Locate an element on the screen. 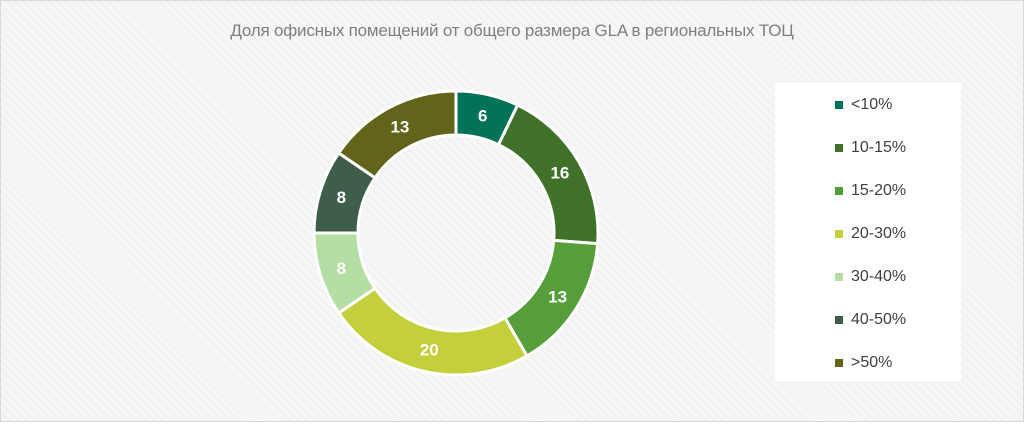 Image resolution: width=1024 pixels, height=423 pixels. chart-legend: <10% 10-15% 15-20% 20-30% 30-40% 40-50% >50% is located at coordinates (868, 232).